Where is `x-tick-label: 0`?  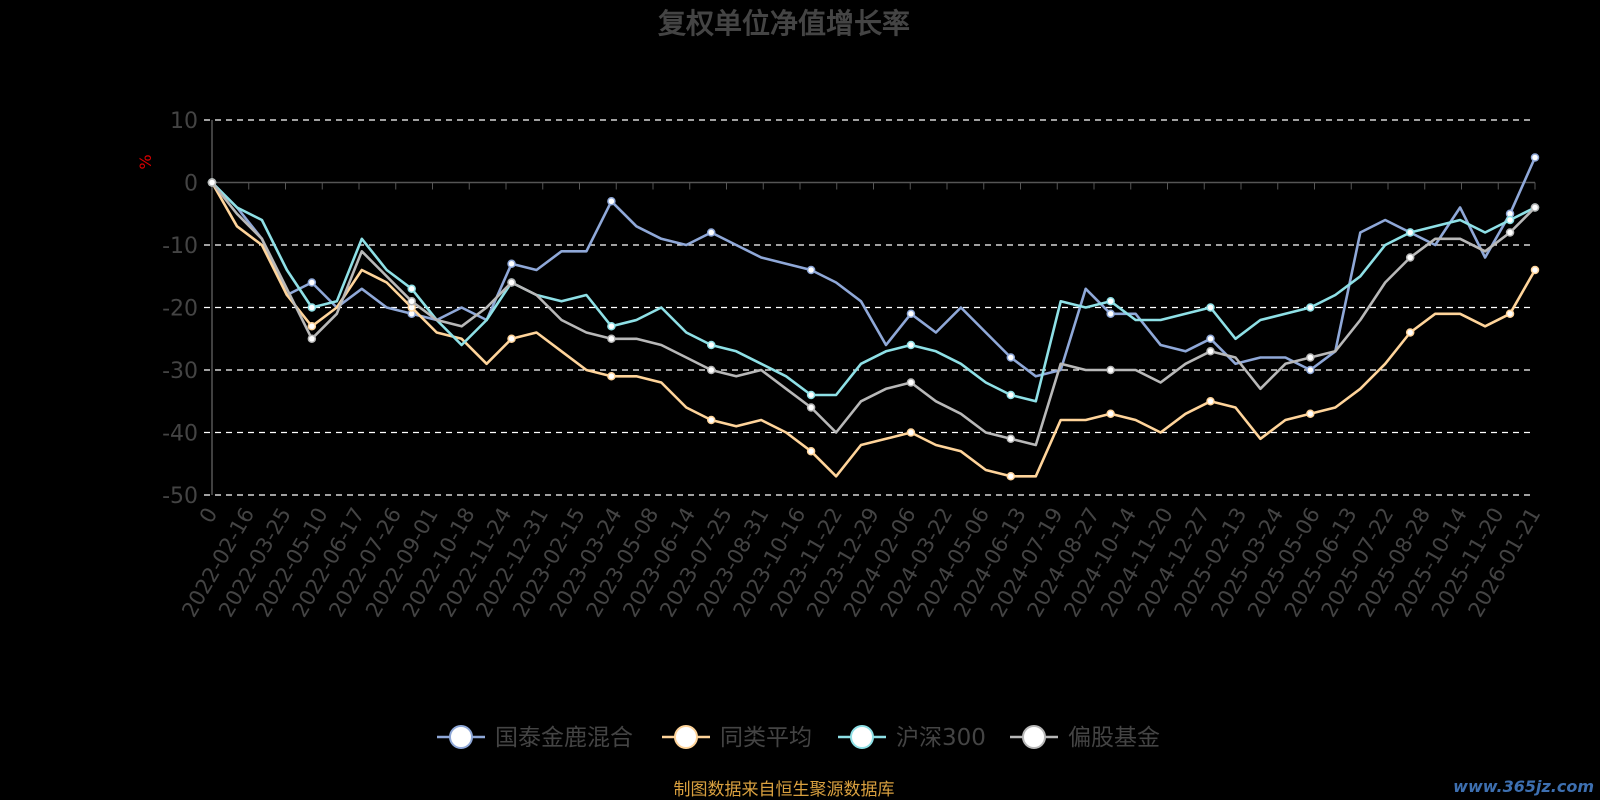 x-tick-label: 0 is located at coordinates (208, 516).